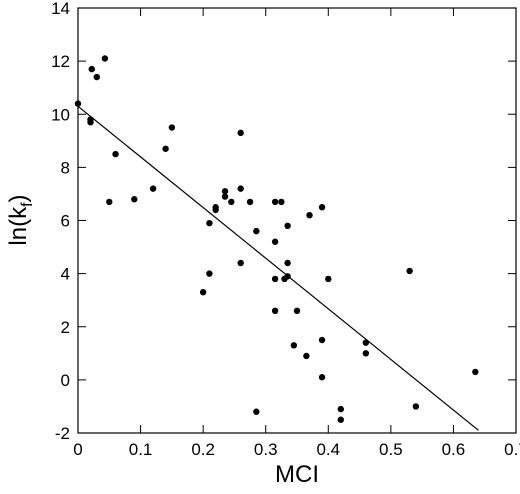 This screenshot has height=494, width=520. Describe the element at coordinates (62, 433) in the screenshot. I see `y-tick-label: -2` at that location.